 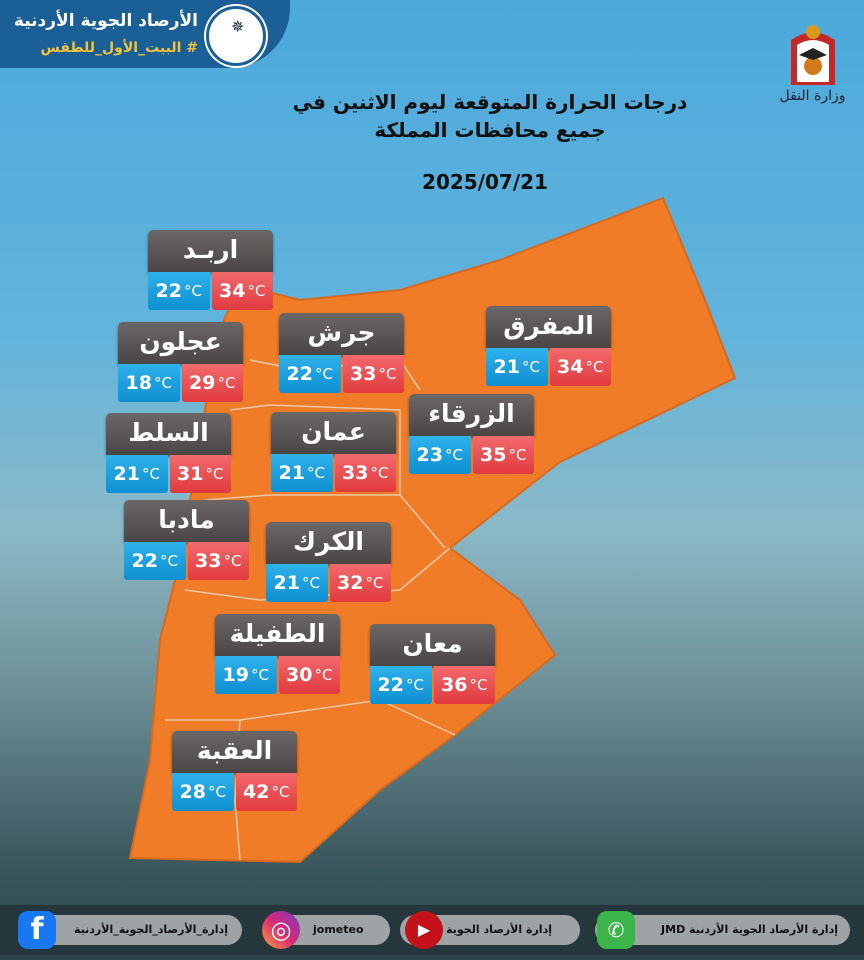 I want to click on max-temp: 31 °C, so click(x=200, y=474).